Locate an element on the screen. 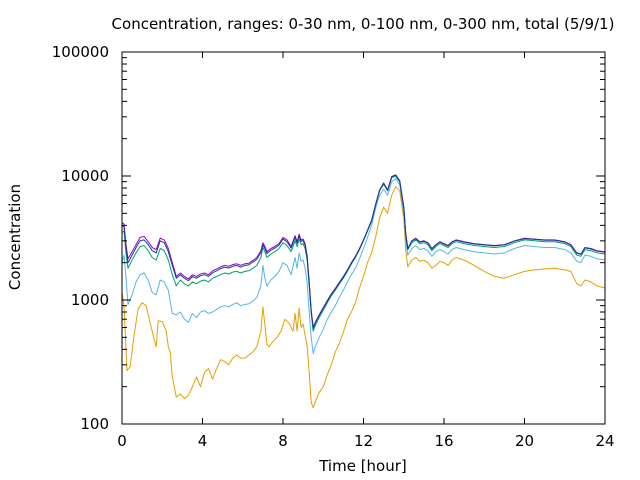  x-tick-label: 16 is located at coordinates (443, 441).